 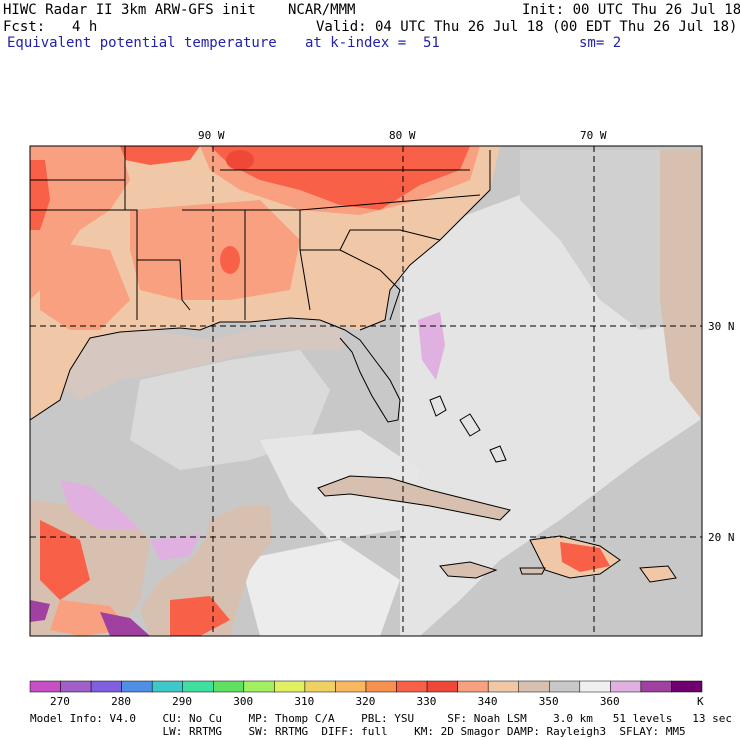 What do you see at coordinates (182, 701) in the screenshot?
I see `colorbar-tick-label: 290` at bounding box center [182, 701].